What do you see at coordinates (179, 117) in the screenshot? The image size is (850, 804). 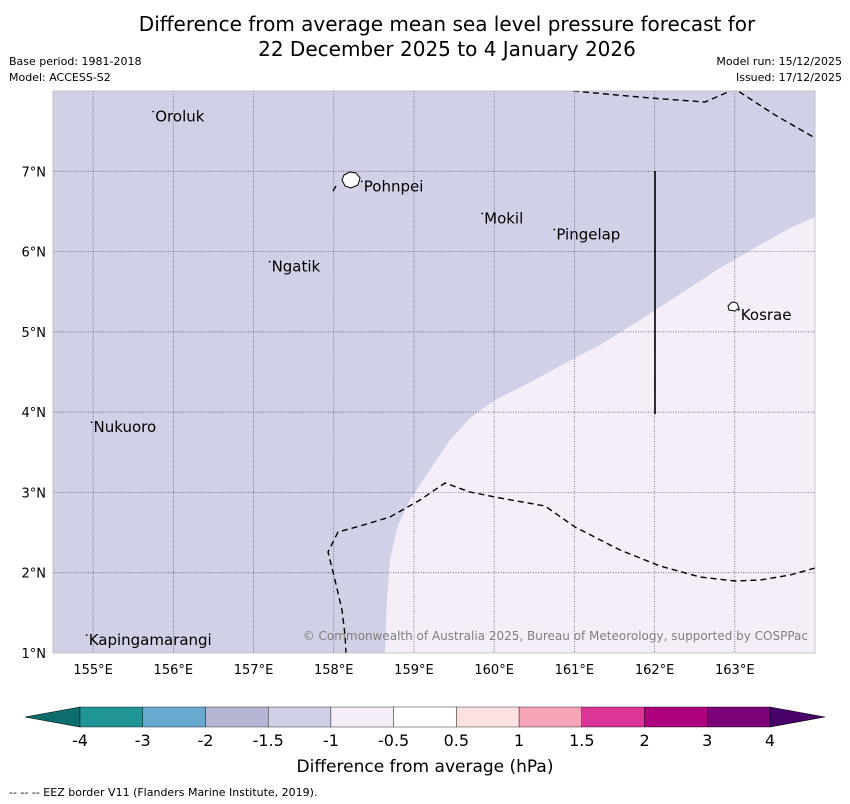 I see `place-label-oroluk: Oroluk` at bounding box center [179, 117].